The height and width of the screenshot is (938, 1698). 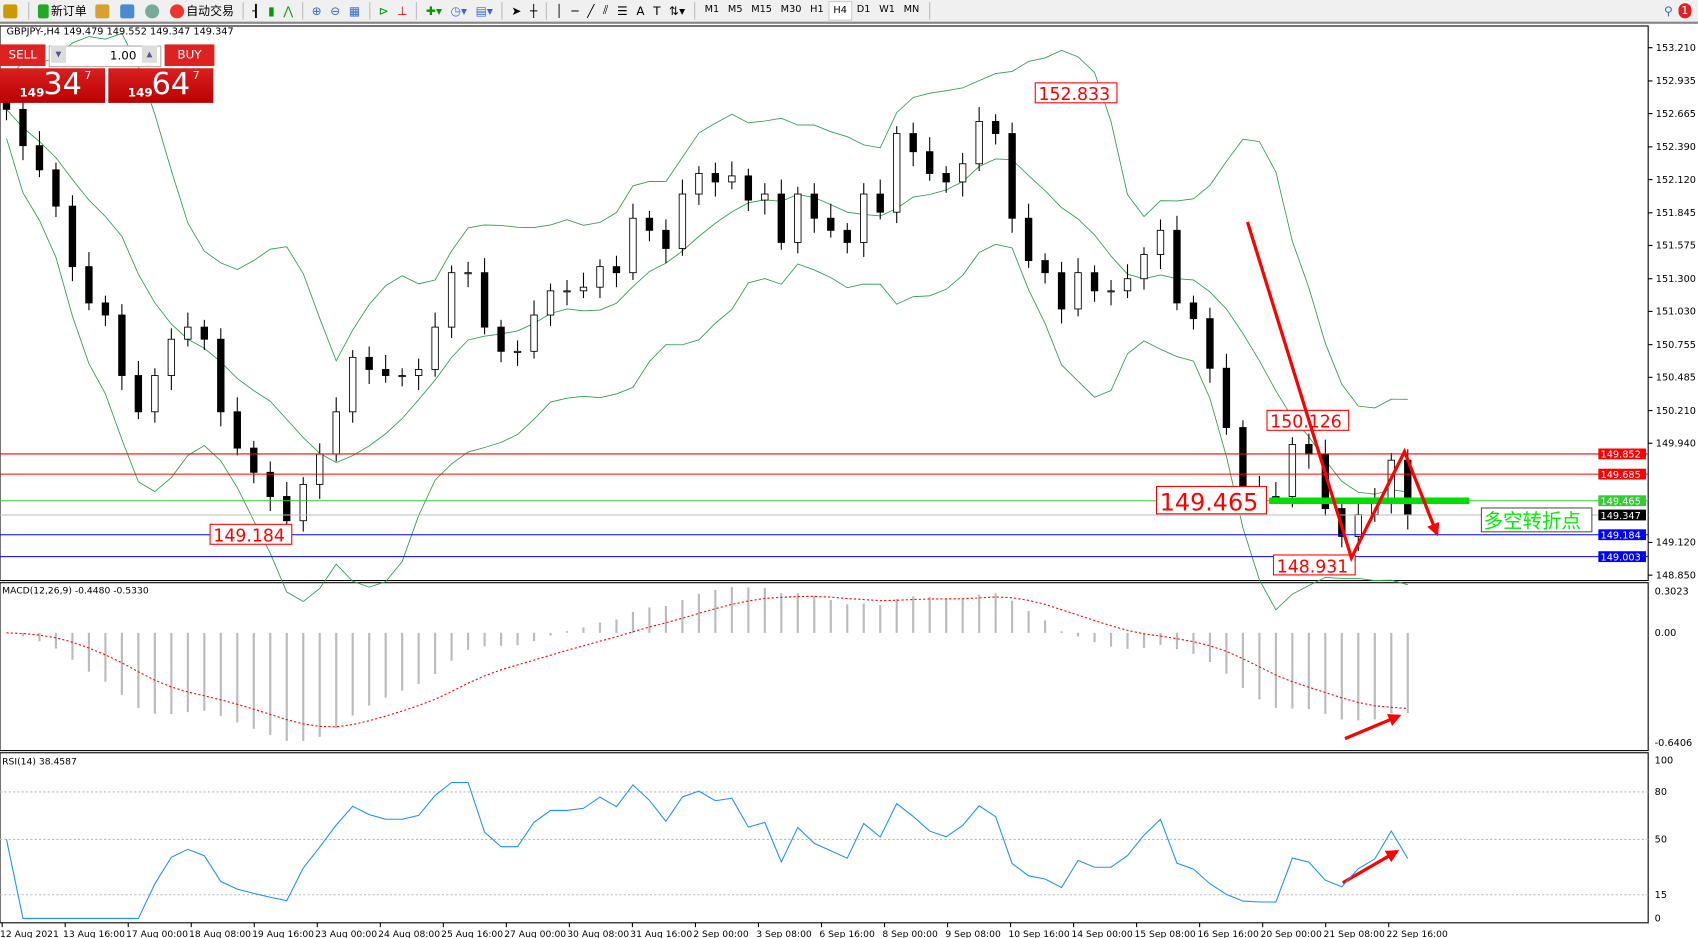 I want to click on equidistant-channel-icon: ⫽, so click(x=606, y=10).